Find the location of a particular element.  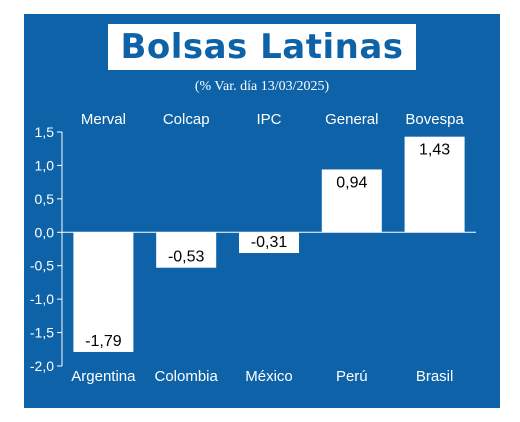

index-label: IPC is located at coordinates (268, 119).